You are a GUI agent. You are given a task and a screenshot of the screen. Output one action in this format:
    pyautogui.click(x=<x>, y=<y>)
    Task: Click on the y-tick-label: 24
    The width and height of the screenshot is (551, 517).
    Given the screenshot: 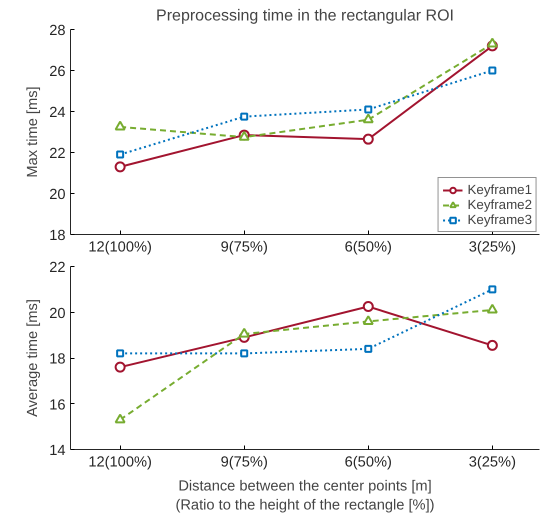 What is the action you would take?
    pyautogui.click(x=57, y=113)
    